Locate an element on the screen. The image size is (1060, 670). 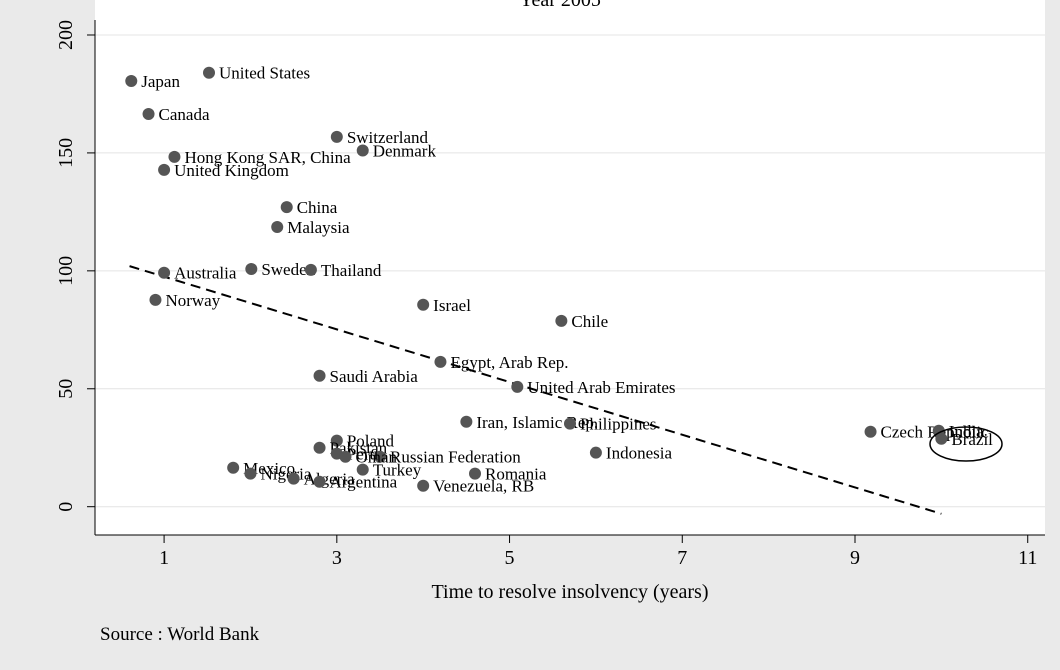
point-label: India is located at coordinates (966, 431).